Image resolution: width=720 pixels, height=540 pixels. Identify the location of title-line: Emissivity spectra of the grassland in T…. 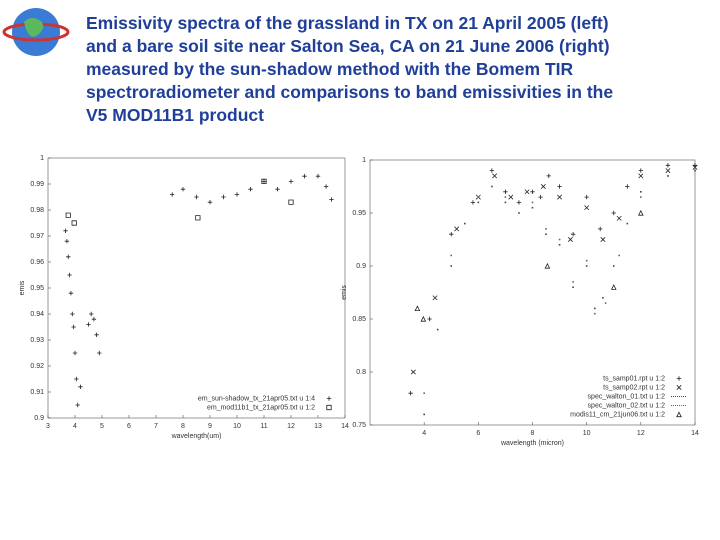
(347, 23).